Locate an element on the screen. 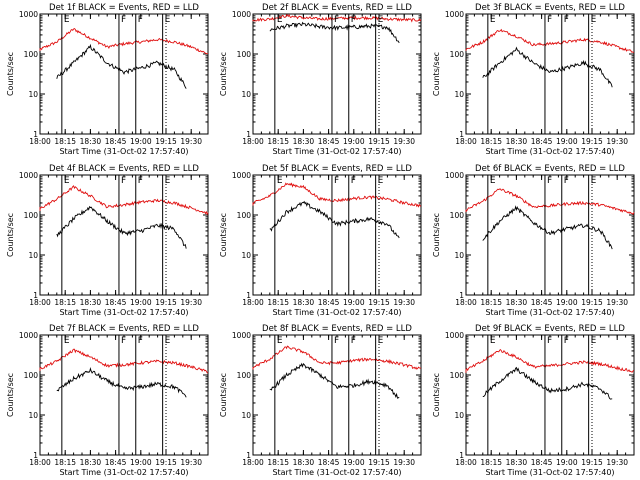 Image resolution: width=640 pixels, height=480 pixels. panel-title: Det 4f BLACK = Events, RED = LLD is located at coordinates (124, 169).